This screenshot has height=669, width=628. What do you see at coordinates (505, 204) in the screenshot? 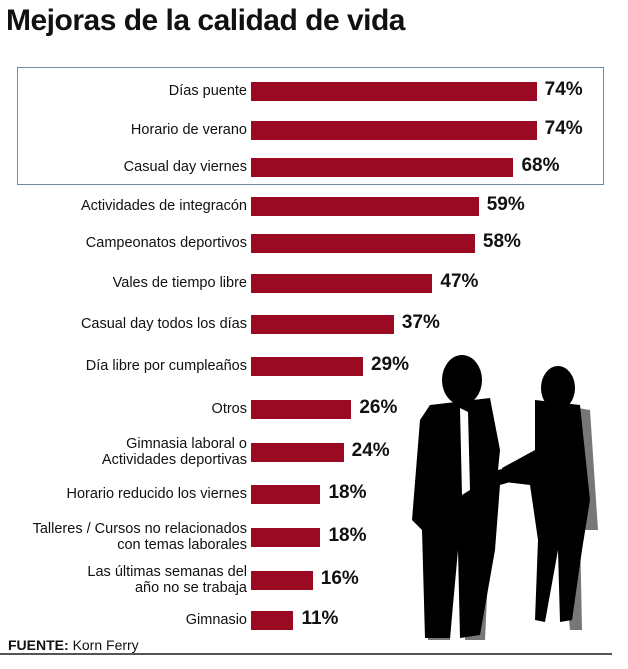
I see `value-label: 59%` at bounding box center [505, 204].